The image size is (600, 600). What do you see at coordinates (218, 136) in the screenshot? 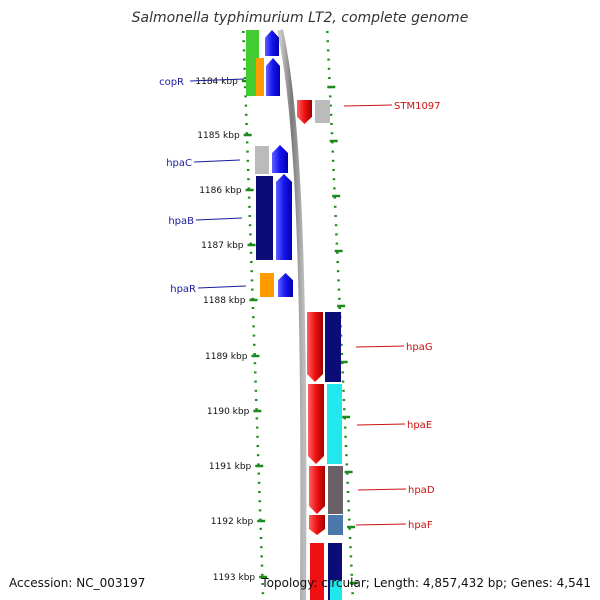
I see `kbp-label: 1185 kbp` at bounding box center [218, 136].